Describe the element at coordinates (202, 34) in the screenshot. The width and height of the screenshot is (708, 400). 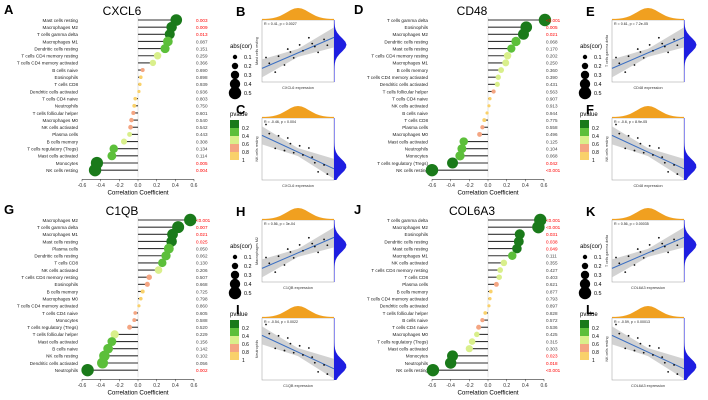
I see `pvalue-label: 0.013` at that location.